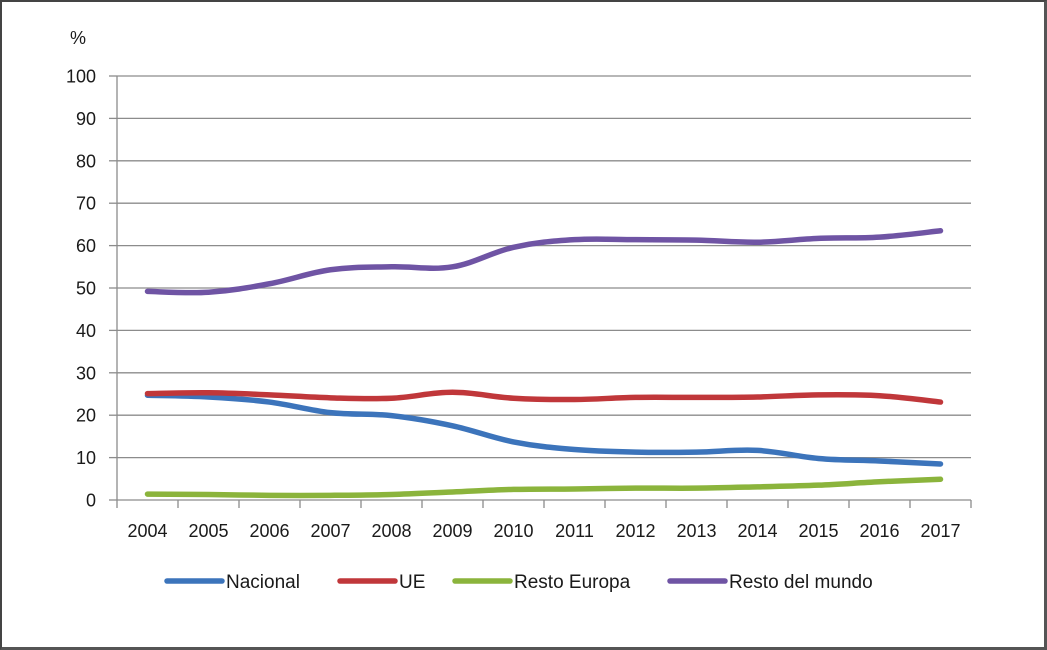  I want to click on x-tick-label: 2016, so click(879, 531).